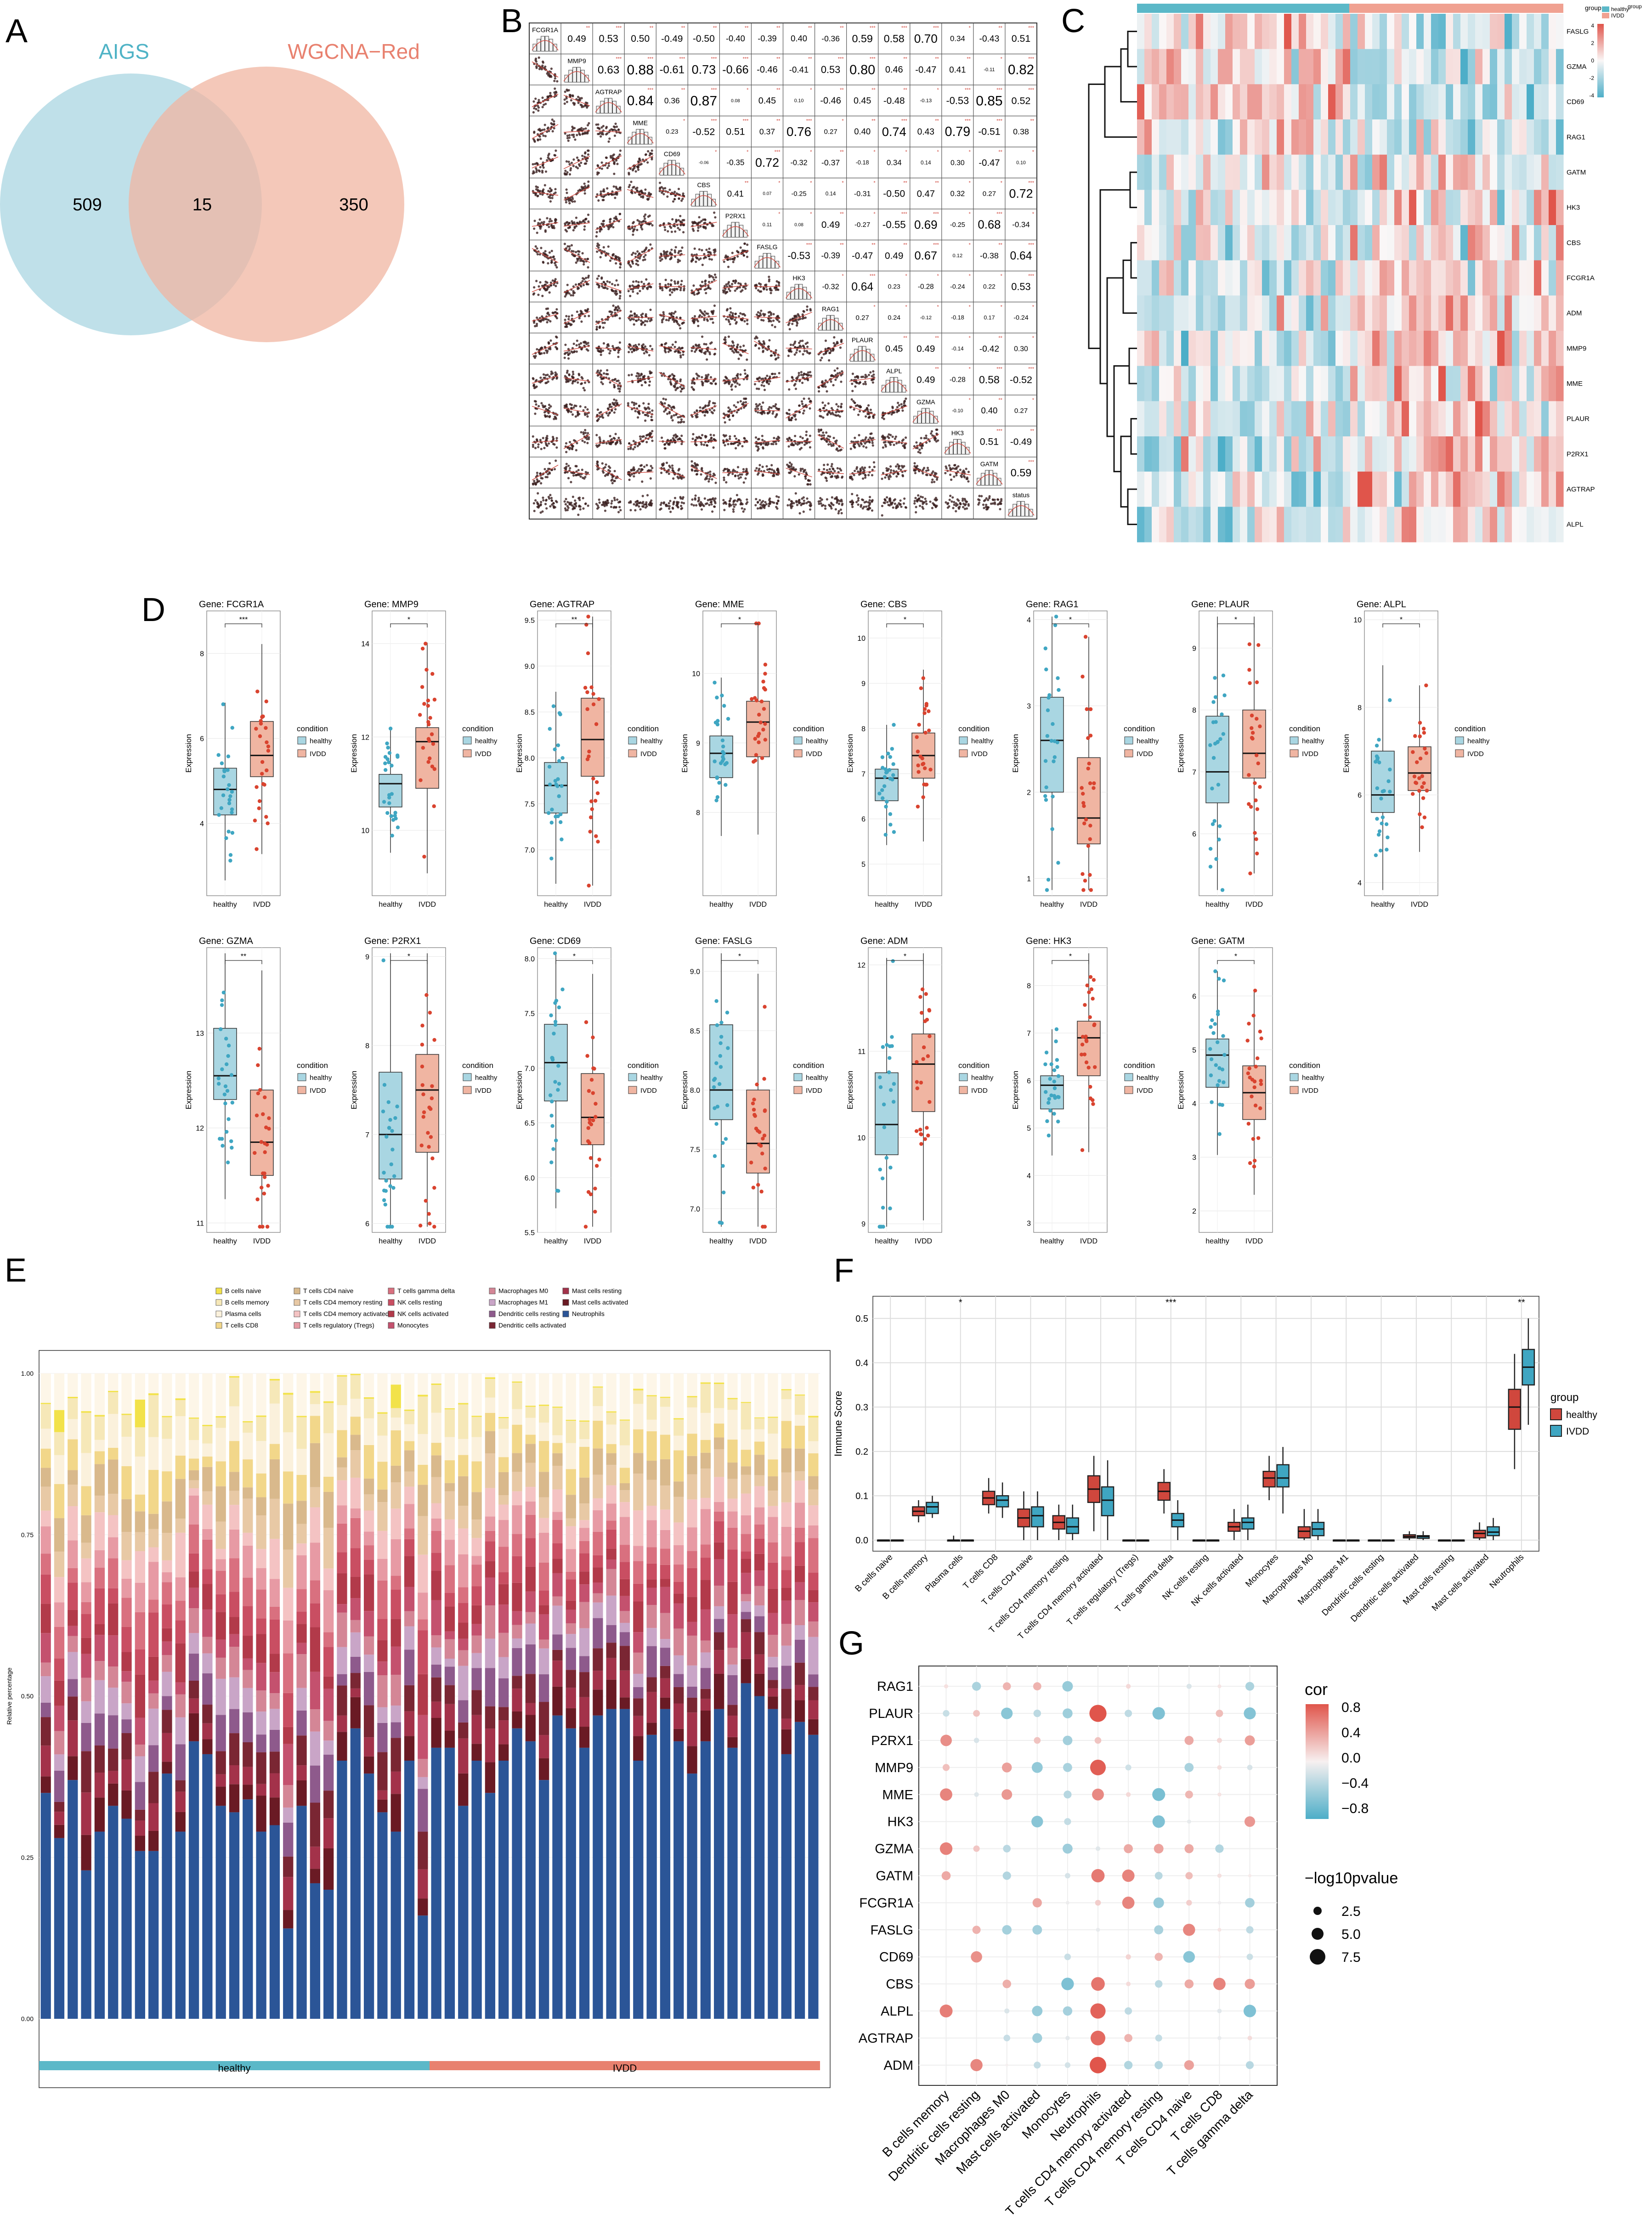 This screenshot has height=2231, width=1652. Describe the element at coordinates (1351, 1707) in the screenshot. I see `dotplot-cor-tick: 0.8` at that location.